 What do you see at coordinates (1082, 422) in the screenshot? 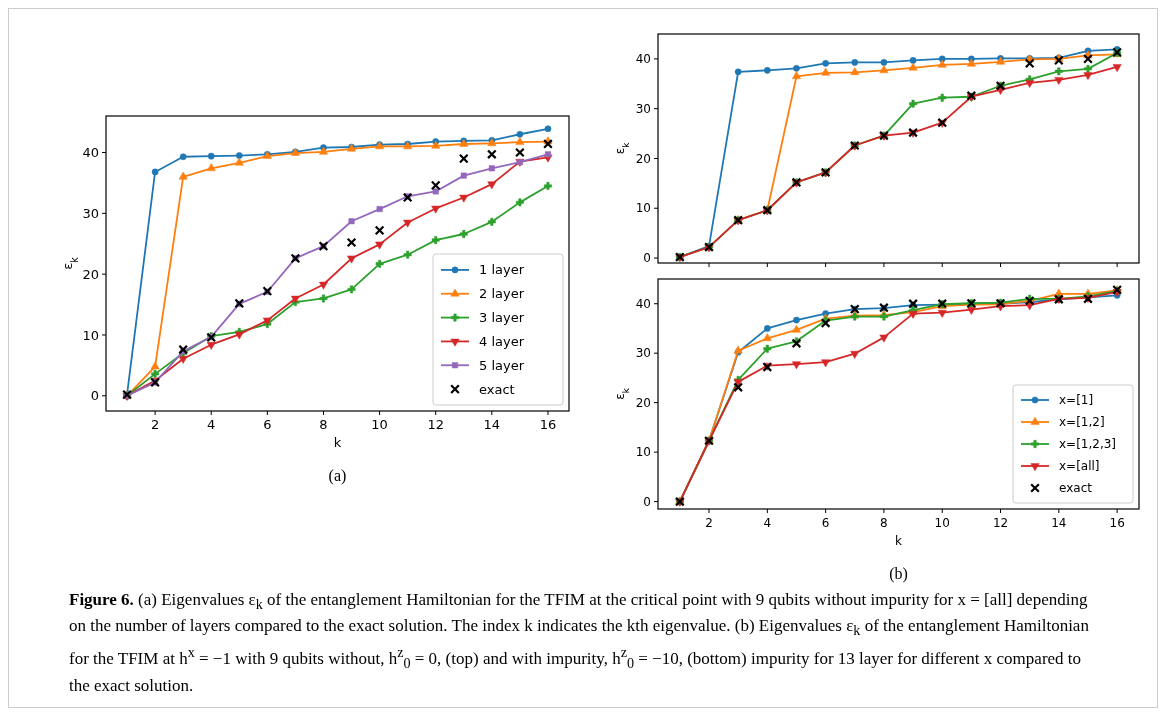
I see `legend-label: x=[1,2]` at bounding box center [1082, 422].